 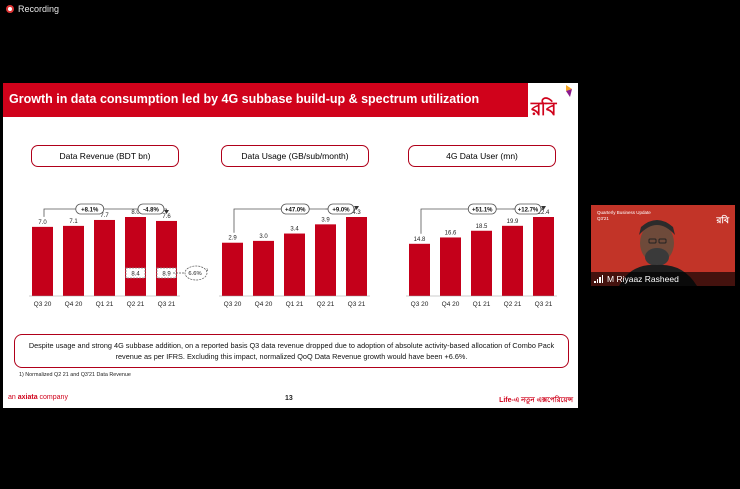 What do you see at coordinates (482, 227) in the screenshot?
I see `bar-value-label: 18.5` at bounding box center [482, 227].